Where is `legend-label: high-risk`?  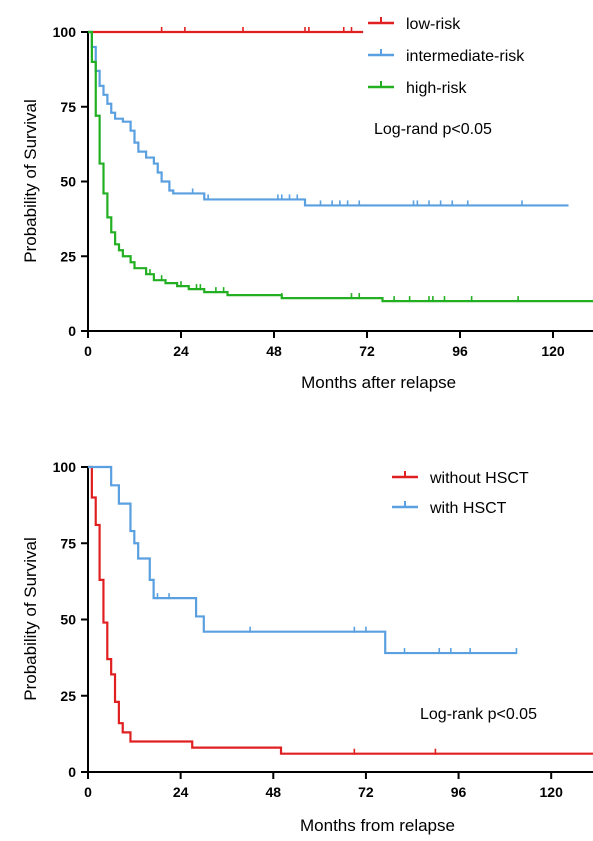
legend-label: high-risk is located at coordinates (436, 88).